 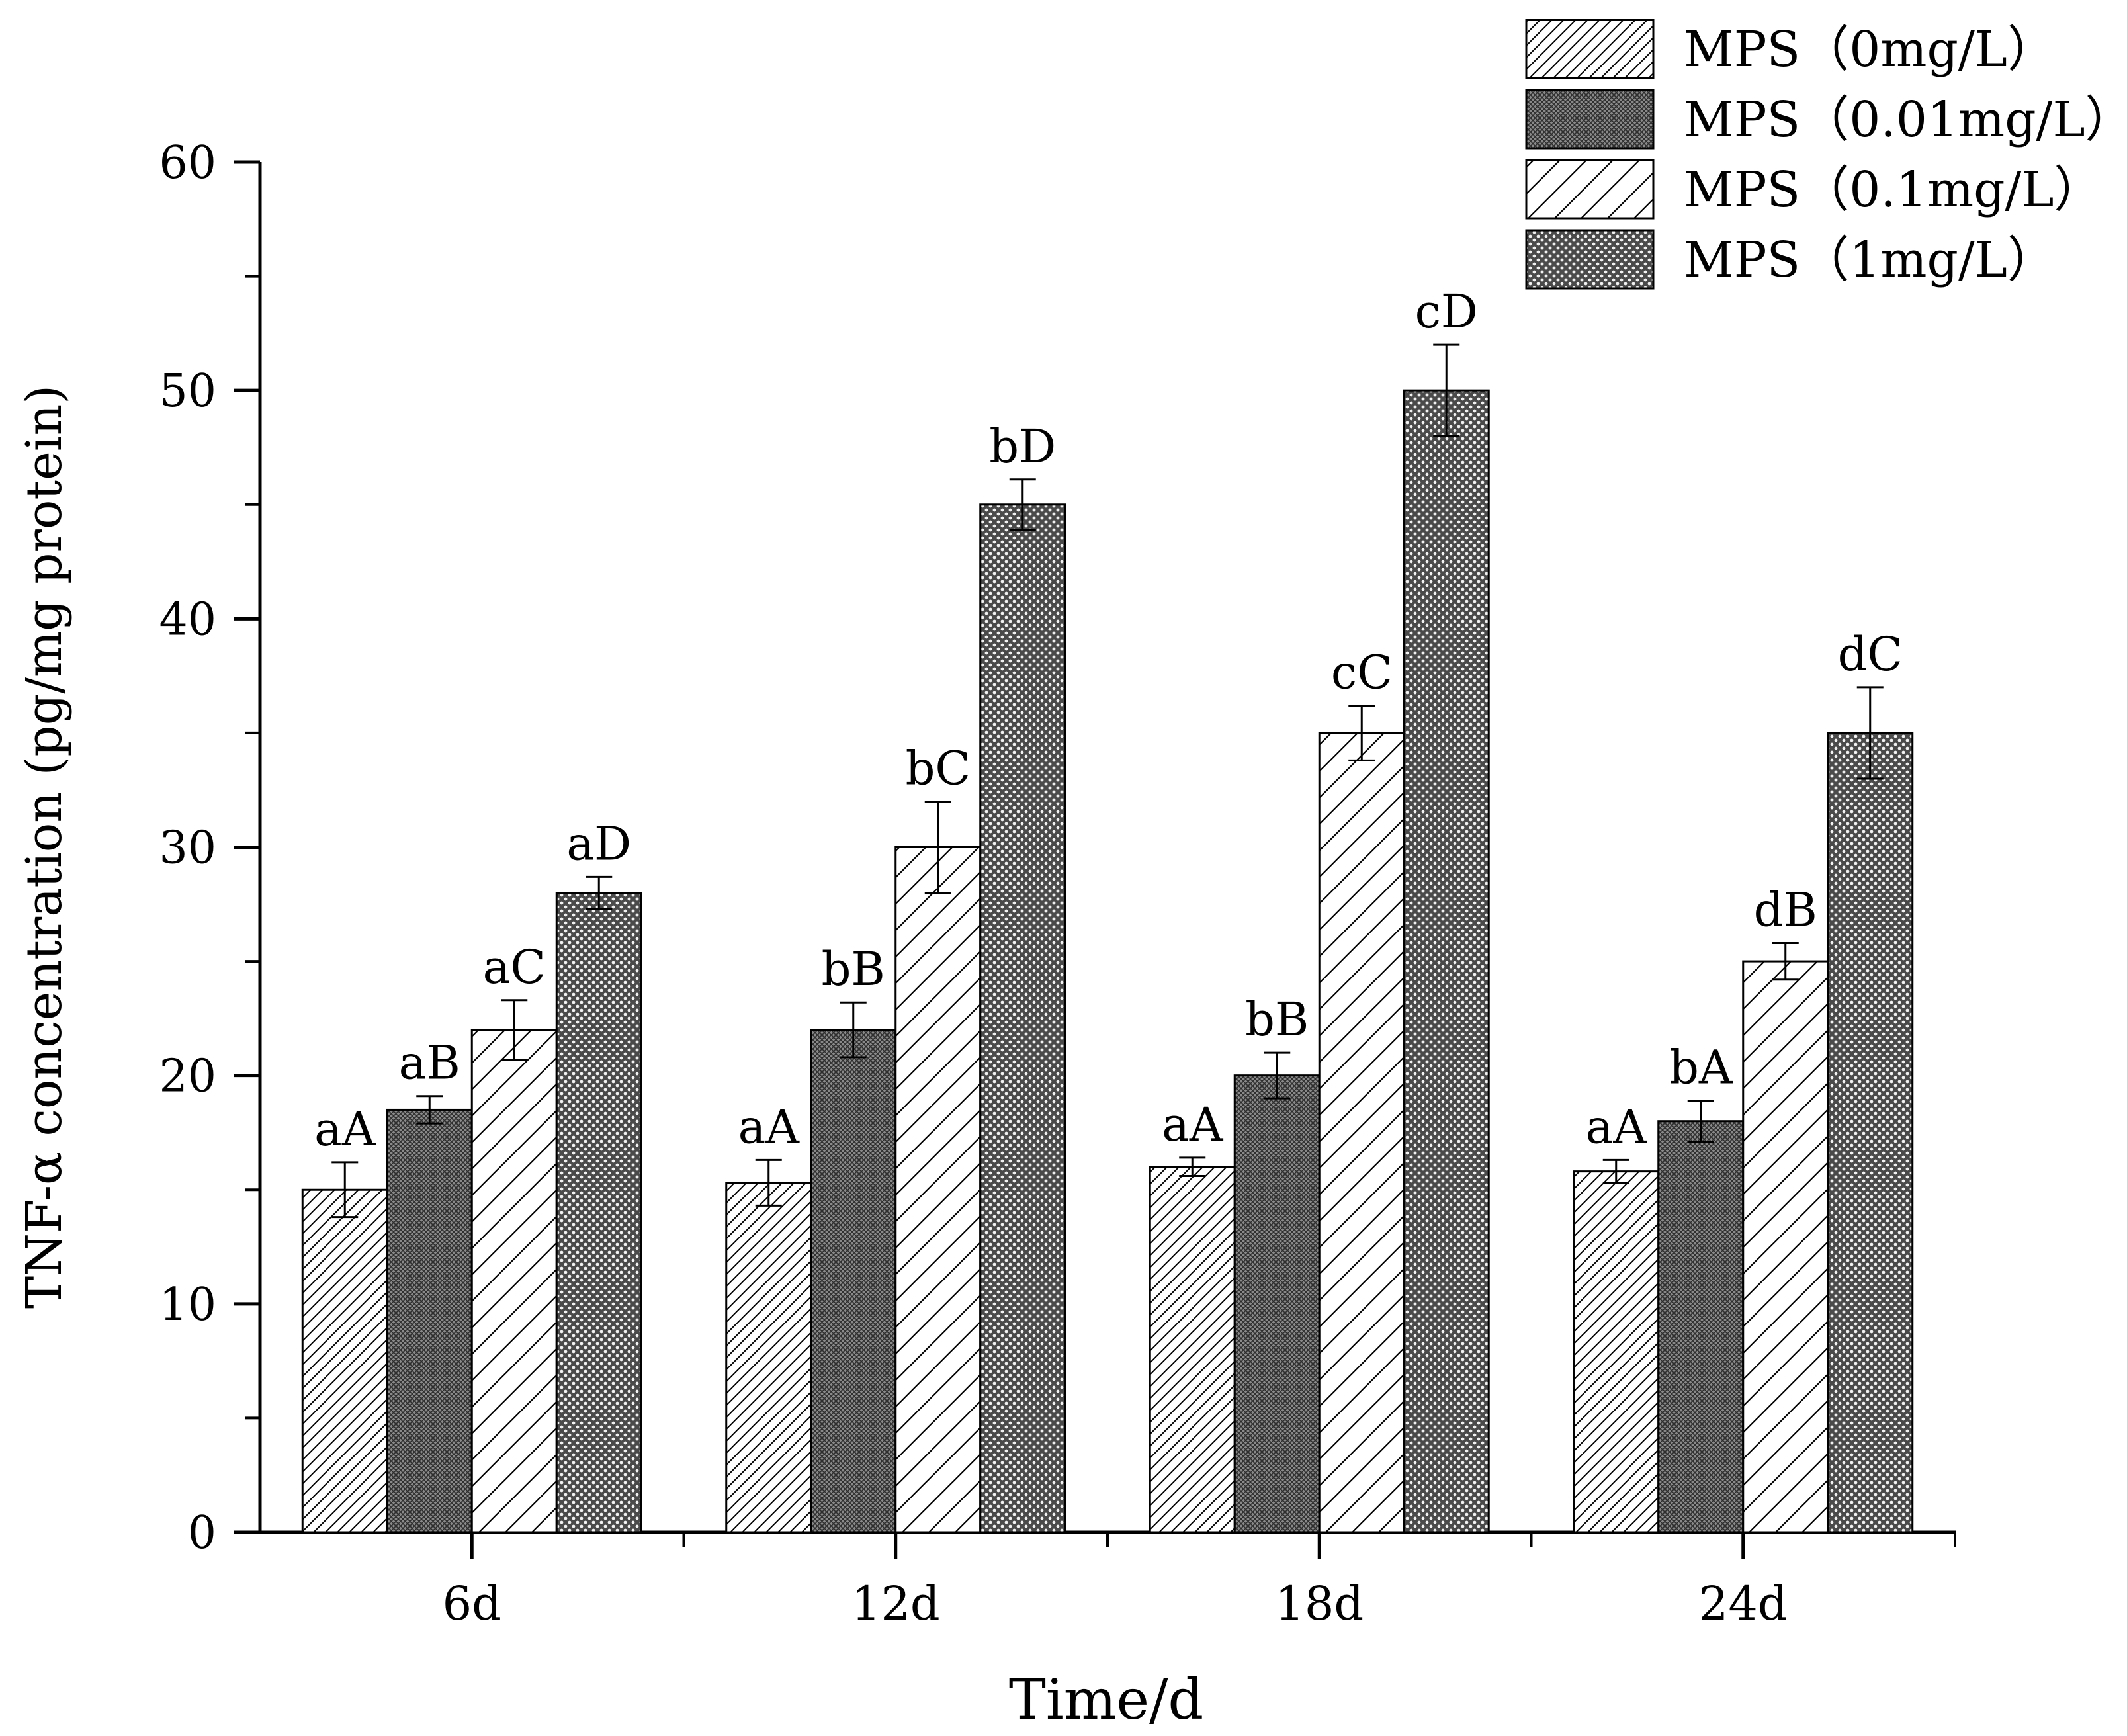 I want to click on x-axis: 6d 12d 18d 24d, so click(x=1107, y=1580).